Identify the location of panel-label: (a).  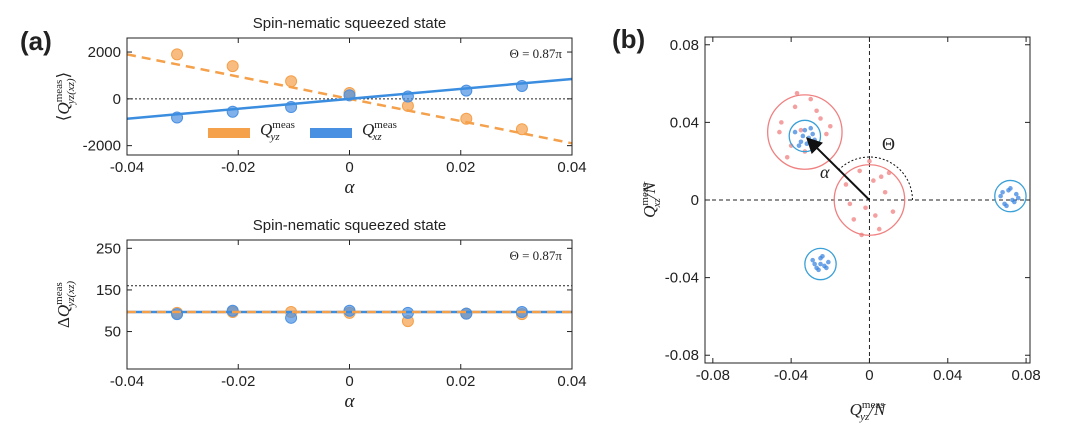
(36, 41).